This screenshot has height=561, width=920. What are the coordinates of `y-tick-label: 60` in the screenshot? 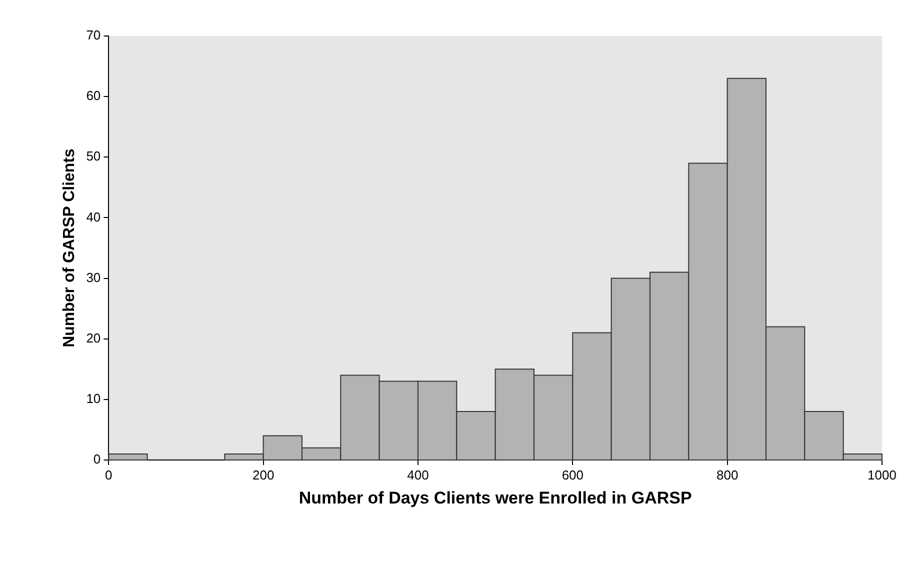 It's located at (93, 96).